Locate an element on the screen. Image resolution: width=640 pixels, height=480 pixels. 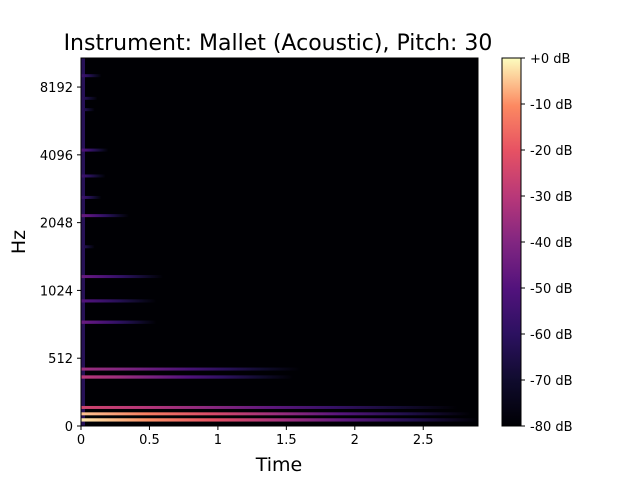
y-axis-ticks: 0 512 1024 2048 4096 8192 is located at coordinates (60, 258).